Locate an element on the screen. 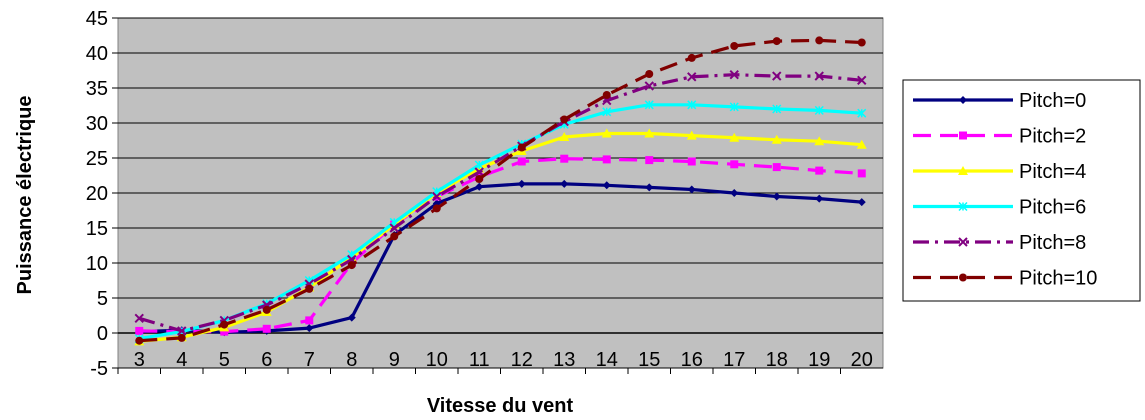 This screenshot has height=420, width=1145. x-tick-label: 19 is located at coordinates (819, 360).